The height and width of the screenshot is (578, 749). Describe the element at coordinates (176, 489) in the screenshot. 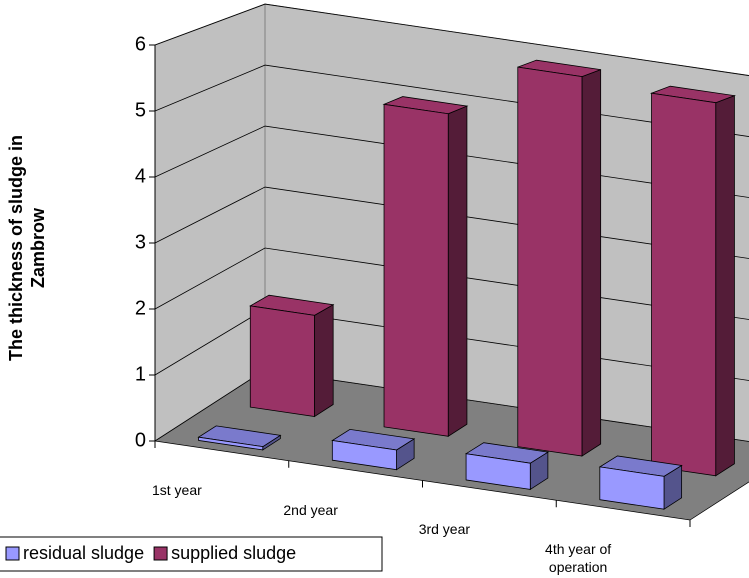

I see `x-tick-label: 1st year` at that location.